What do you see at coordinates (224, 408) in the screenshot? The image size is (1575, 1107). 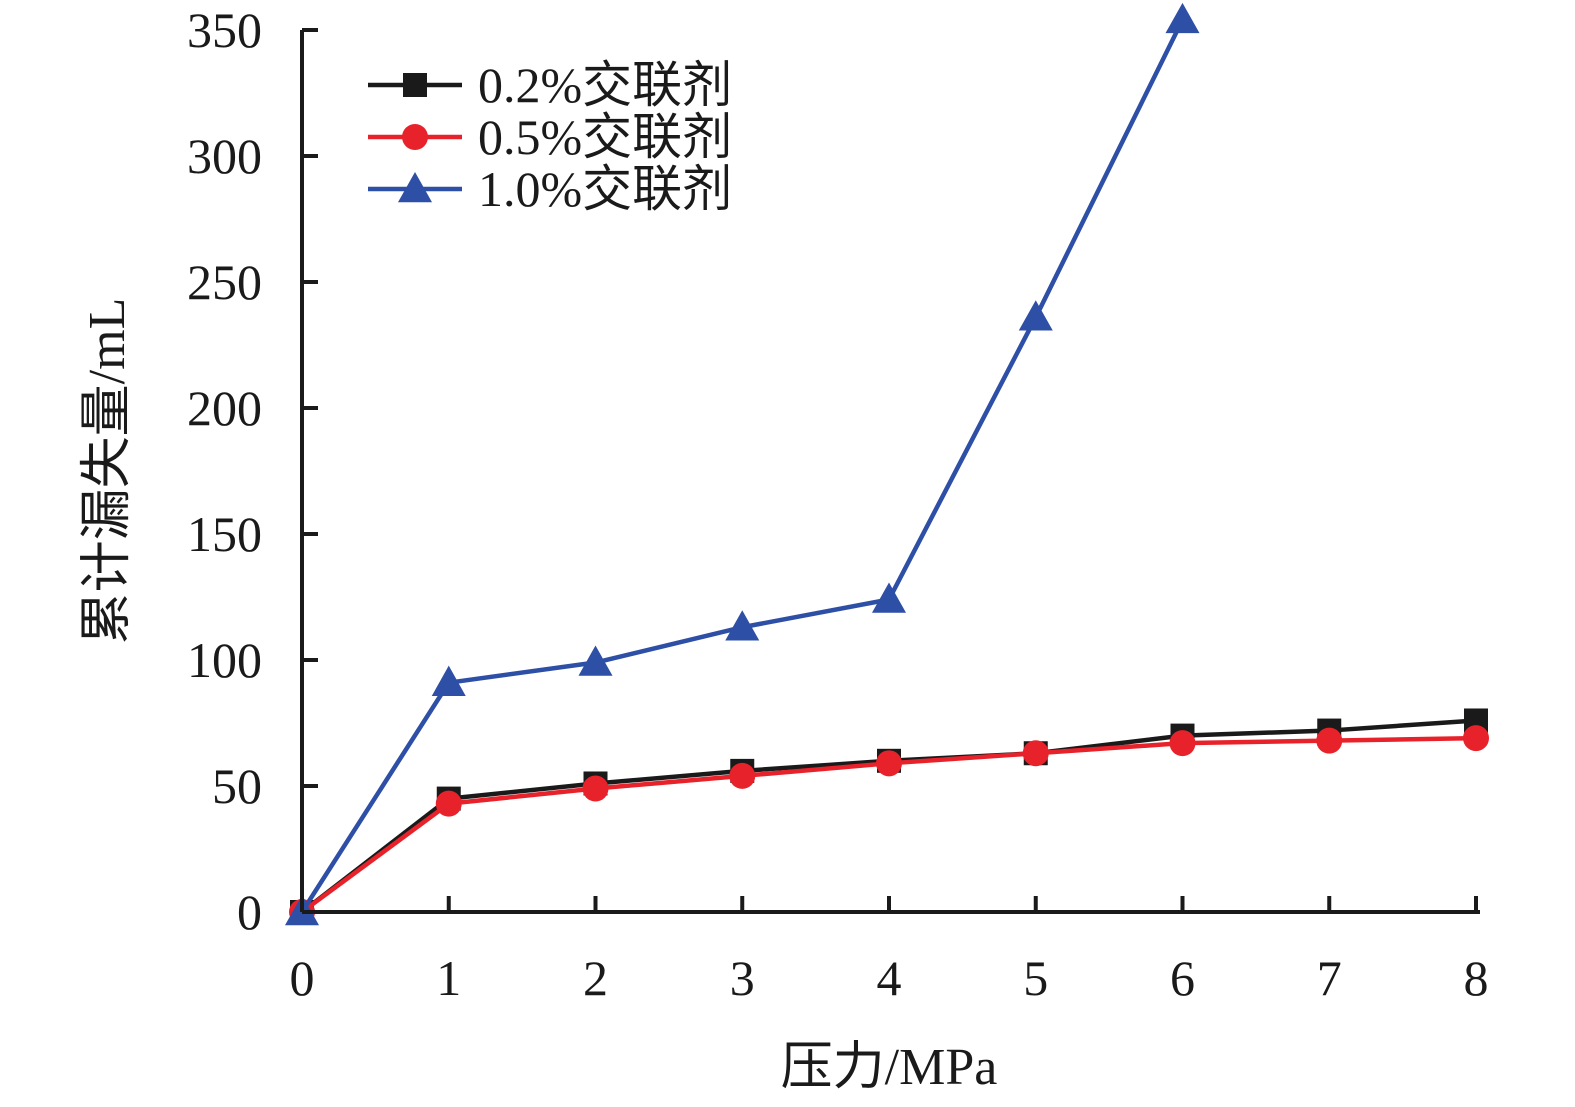 I see `y-tick-label: 200` at bounding box center [224, 408].